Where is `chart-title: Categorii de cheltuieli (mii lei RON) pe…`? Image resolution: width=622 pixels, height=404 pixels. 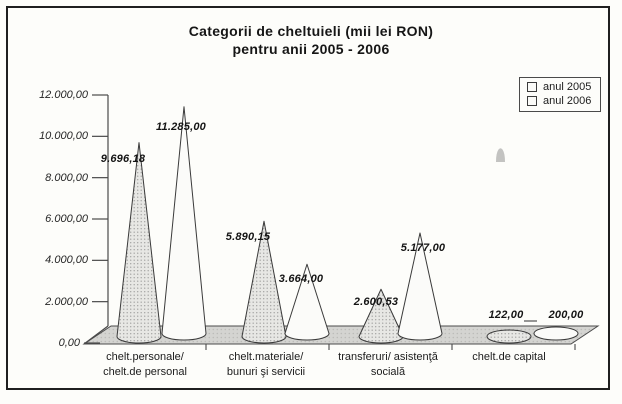
chart-title: Categorii de cheltuieli (mii lei RON) pe… is located at coordinates (311, 40).